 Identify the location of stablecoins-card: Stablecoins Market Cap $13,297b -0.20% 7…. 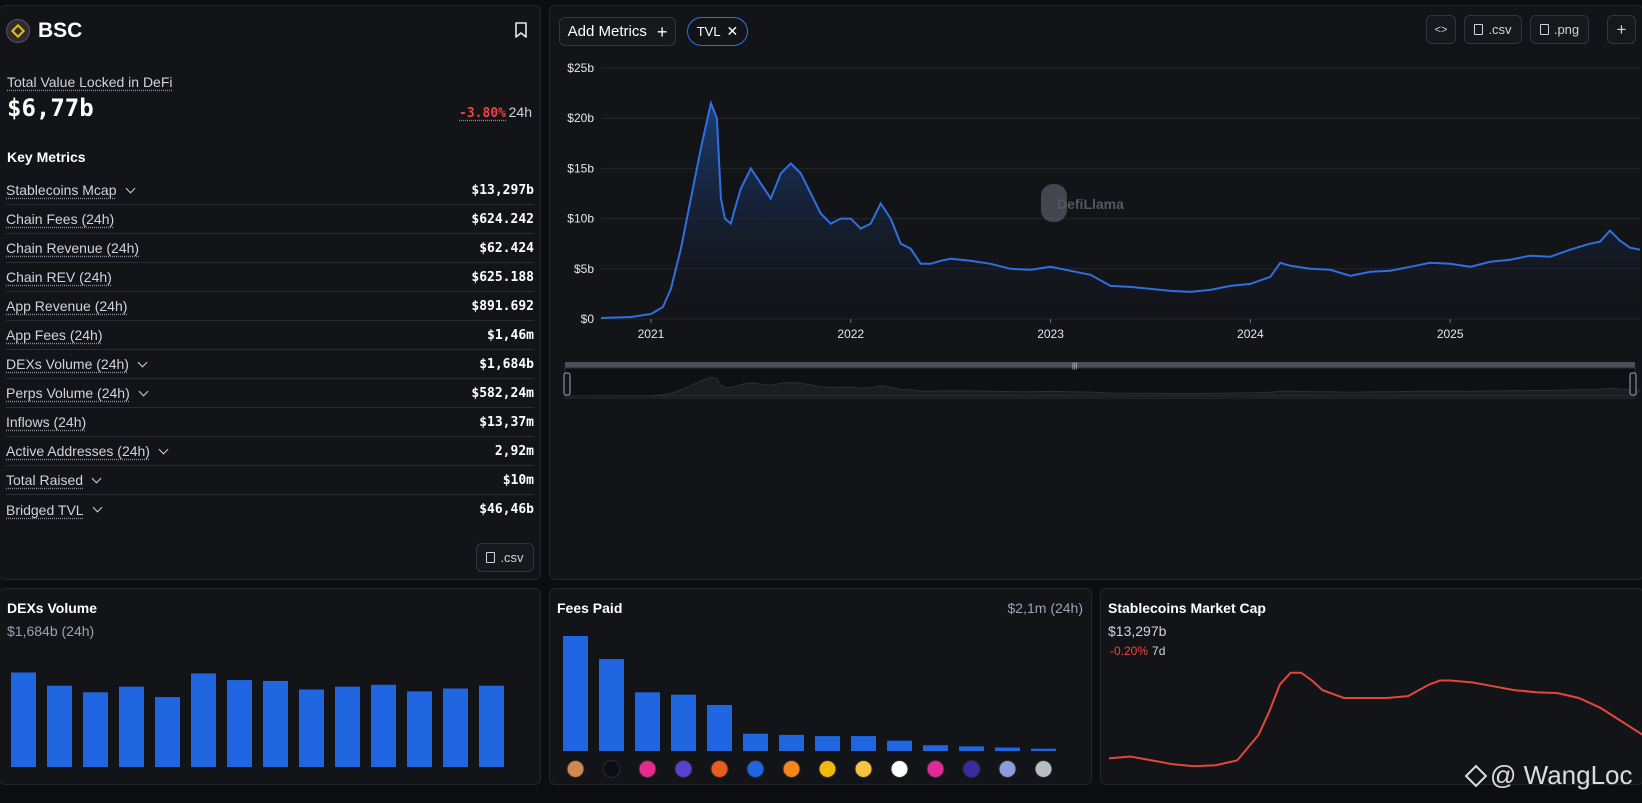
(1371, 686).